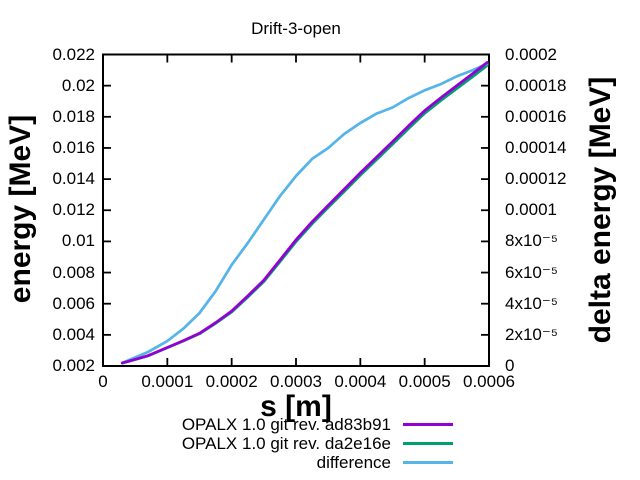 The image size is (640, 480). Describe the element at coordinates (353, 462) in the screenshot. I see `legend-entry-label: difference` at that location.